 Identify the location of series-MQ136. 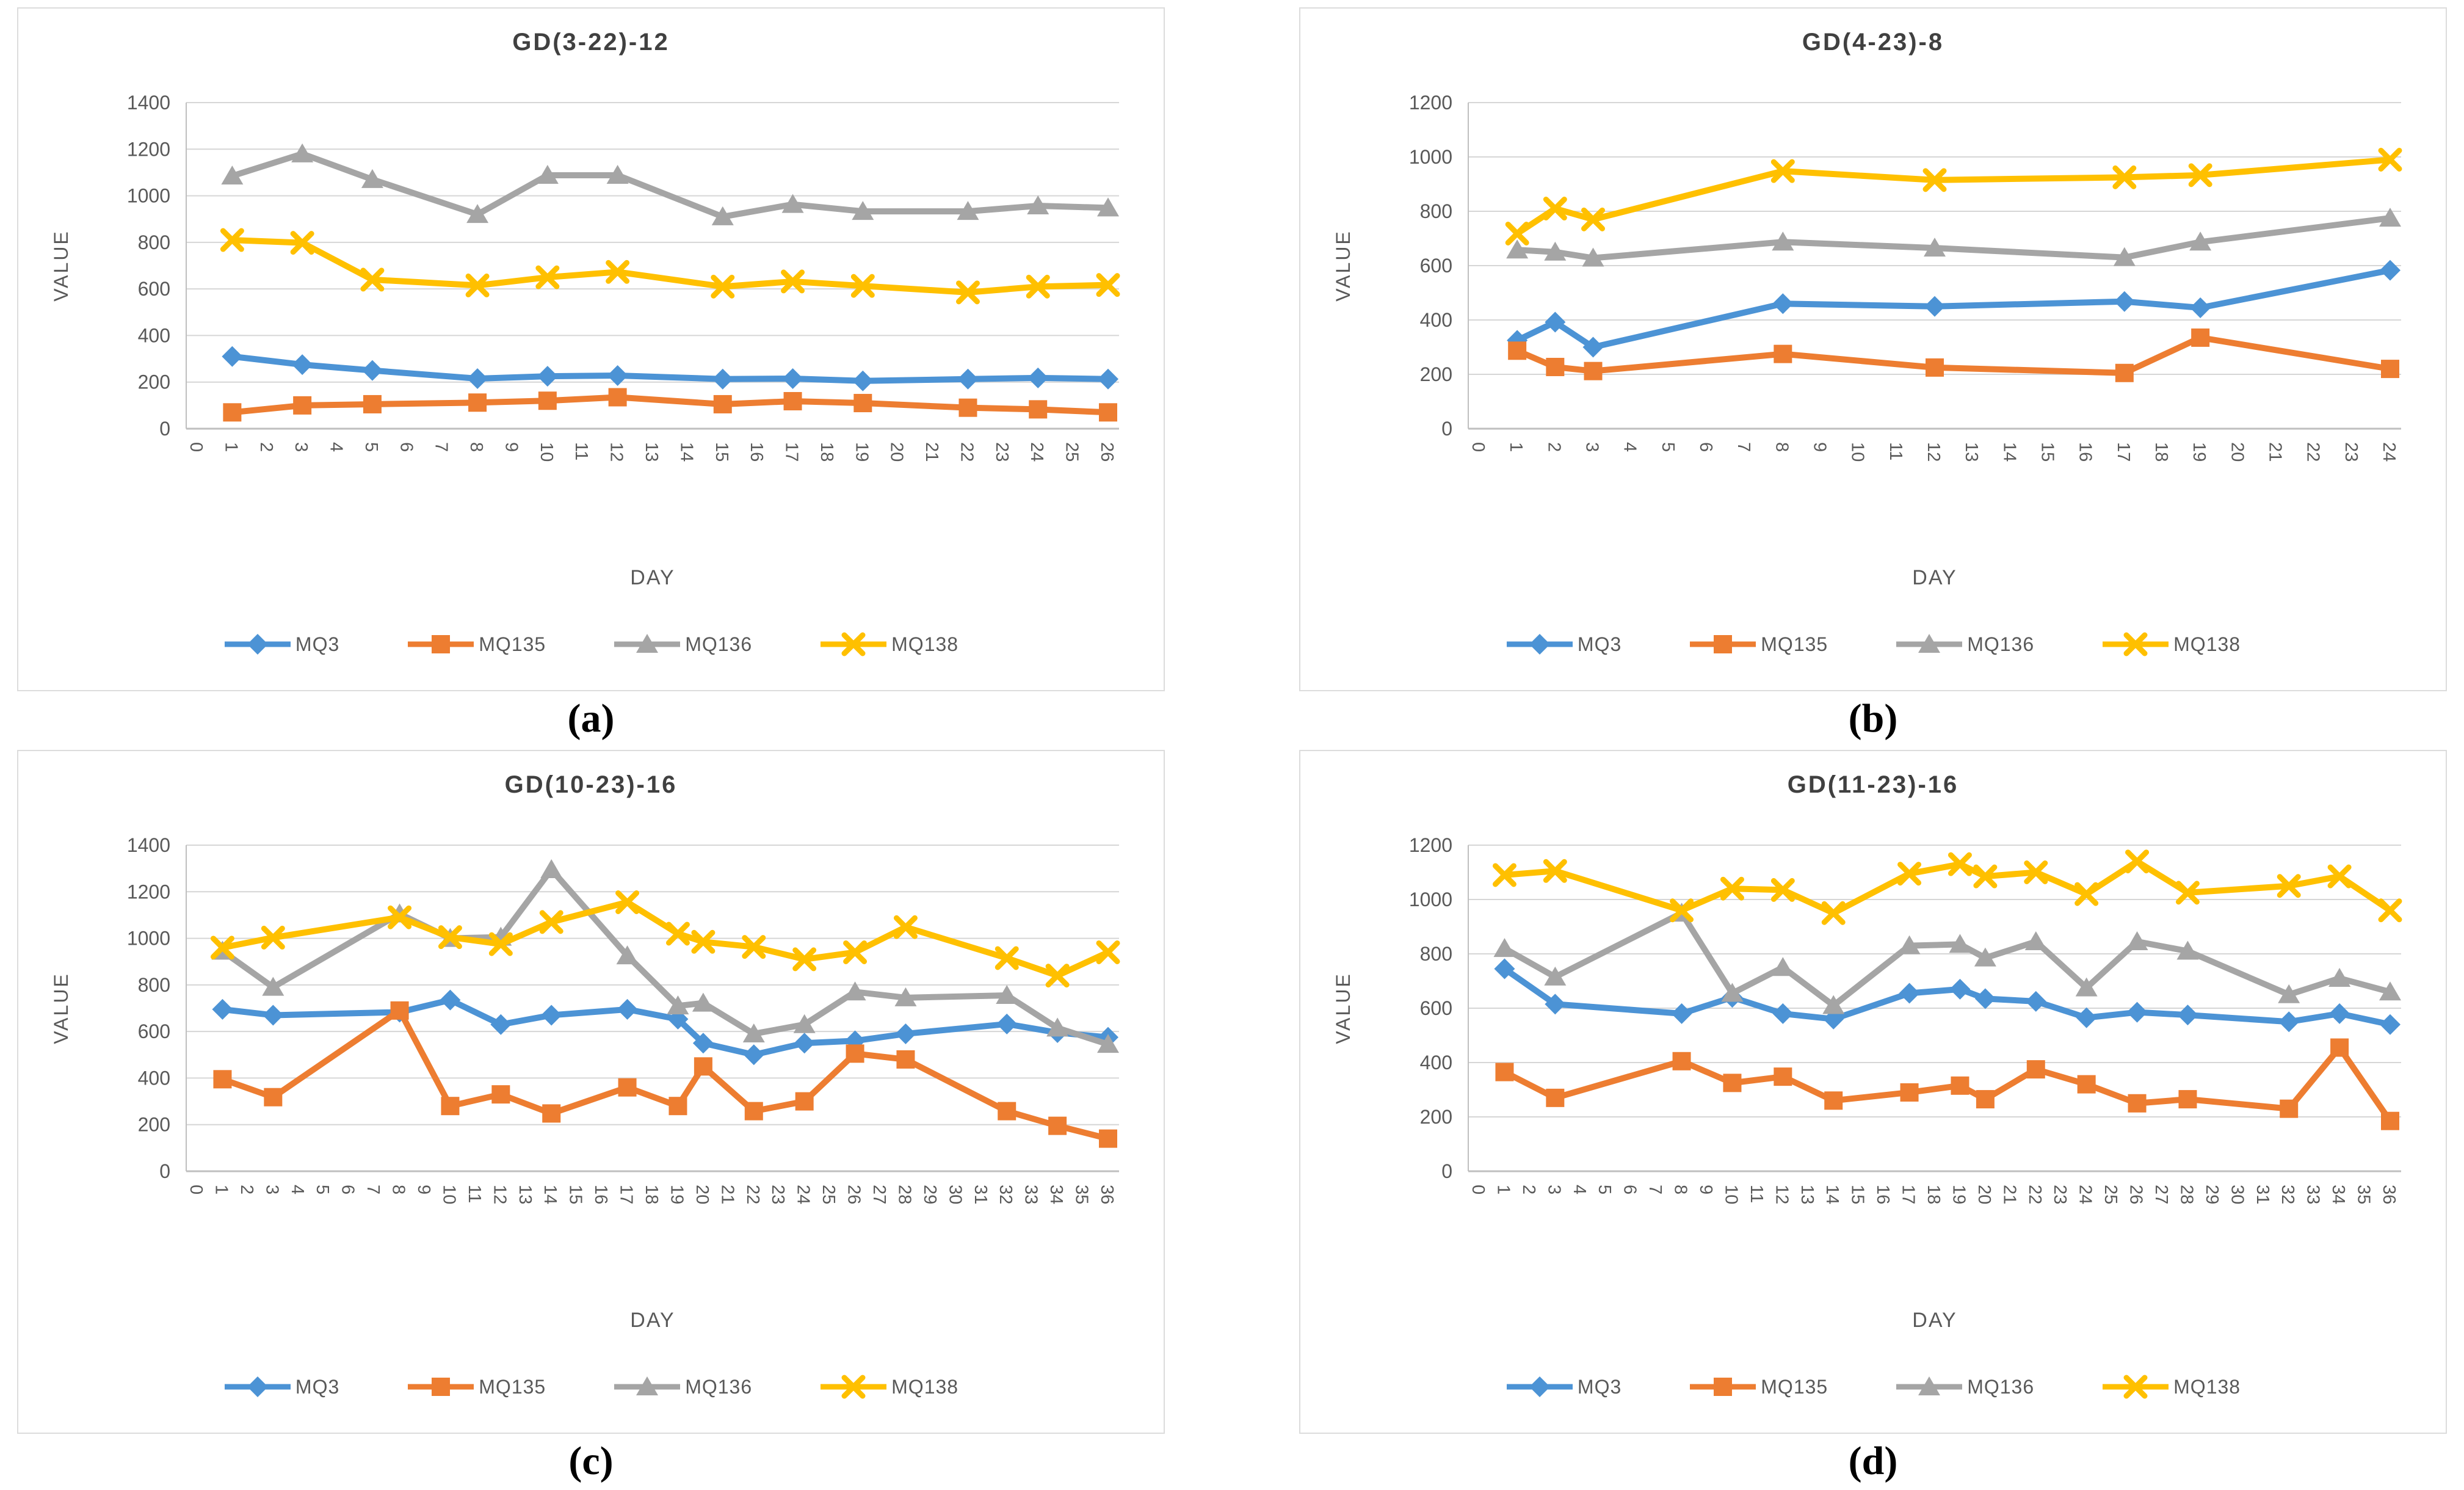
(670, 184).